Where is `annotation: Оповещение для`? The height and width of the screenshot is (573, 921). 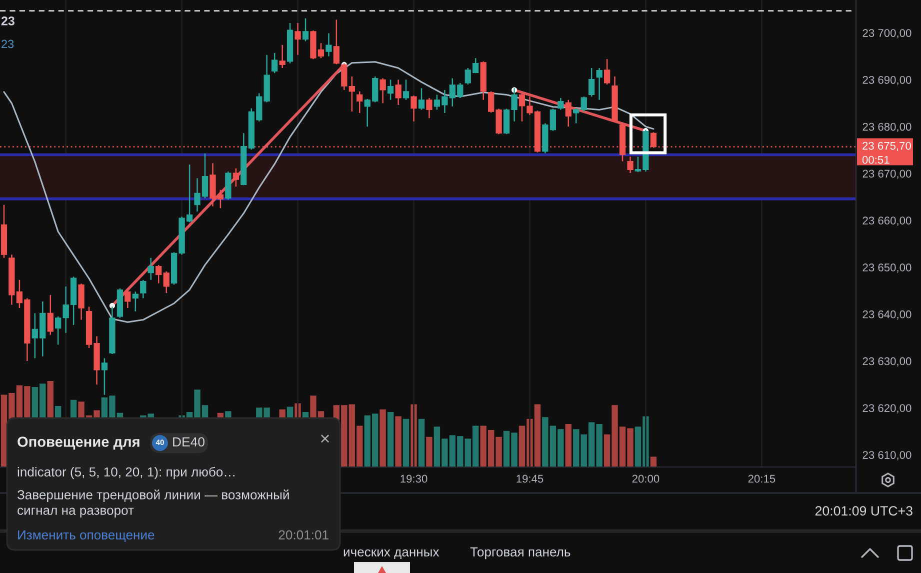 annotation: Оповещение для is located at coordinates (79, 443).